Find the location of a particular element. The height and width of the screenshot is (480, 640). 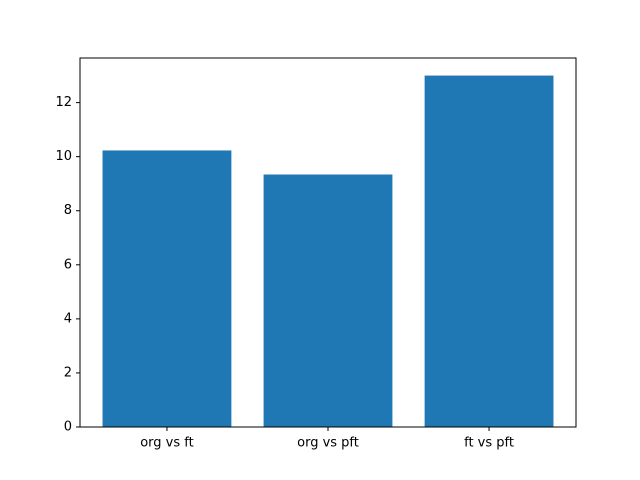

x-tick-label: org vs ft is located at coordinates (167, 443).